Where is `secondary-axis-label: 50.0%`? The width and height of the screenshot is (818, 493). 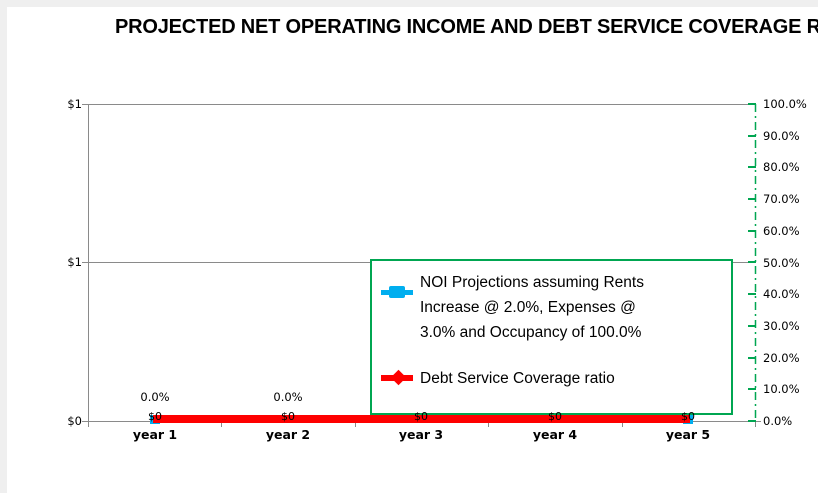
secondary-axis-label: 50.0% is located at coordinates (781, 263).